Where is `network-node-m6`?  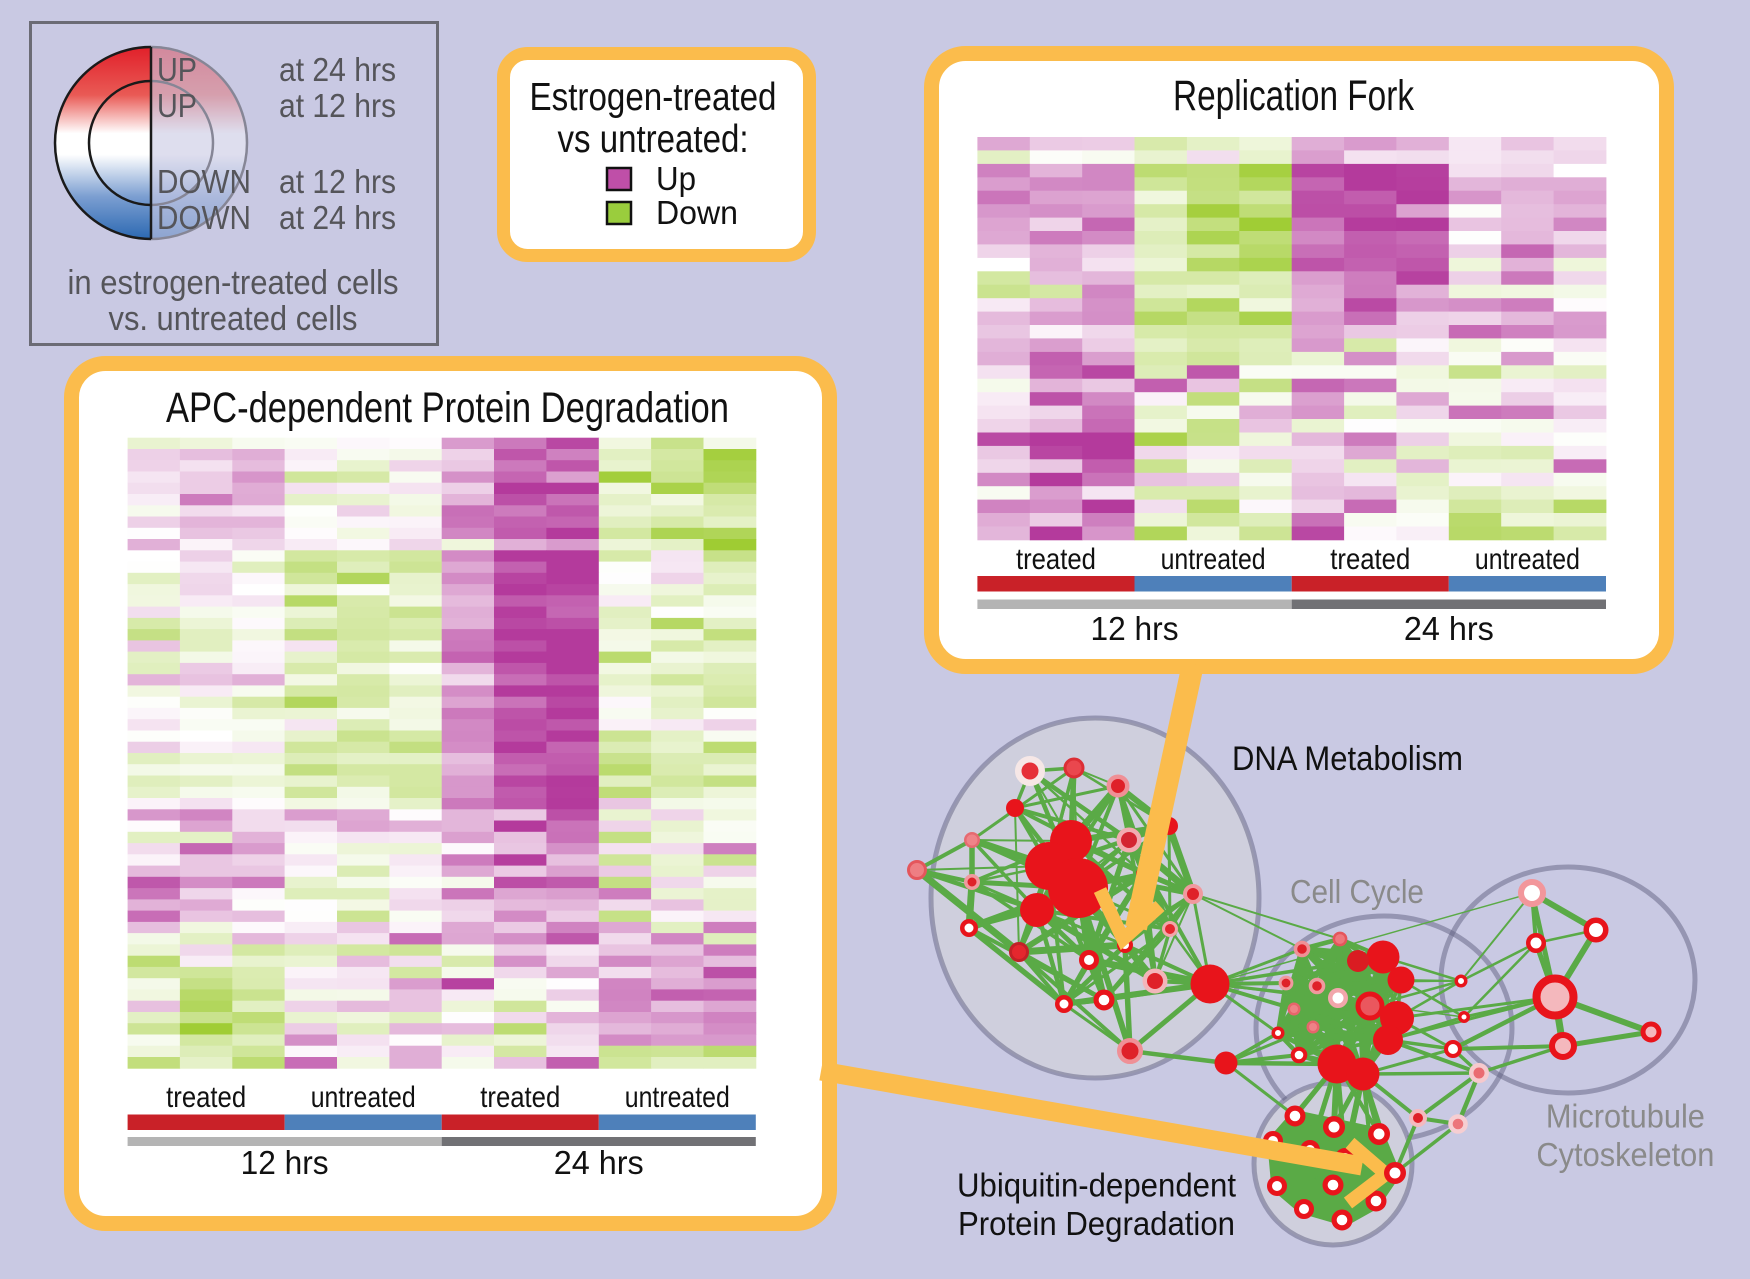 network-node-m6 is located at coordinates (1651, 1032).